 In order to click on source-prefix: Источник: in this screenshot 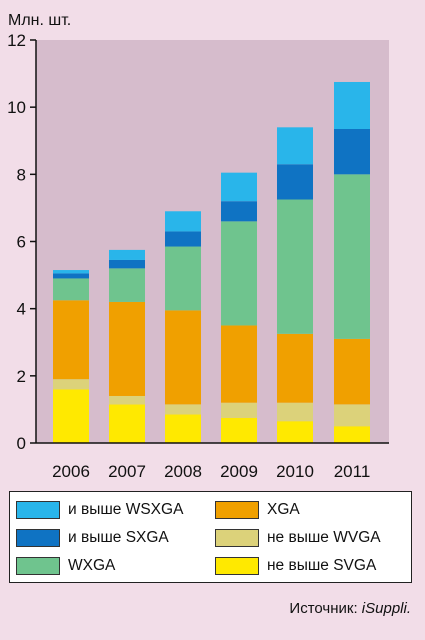, I will do `click(325, 608)`.